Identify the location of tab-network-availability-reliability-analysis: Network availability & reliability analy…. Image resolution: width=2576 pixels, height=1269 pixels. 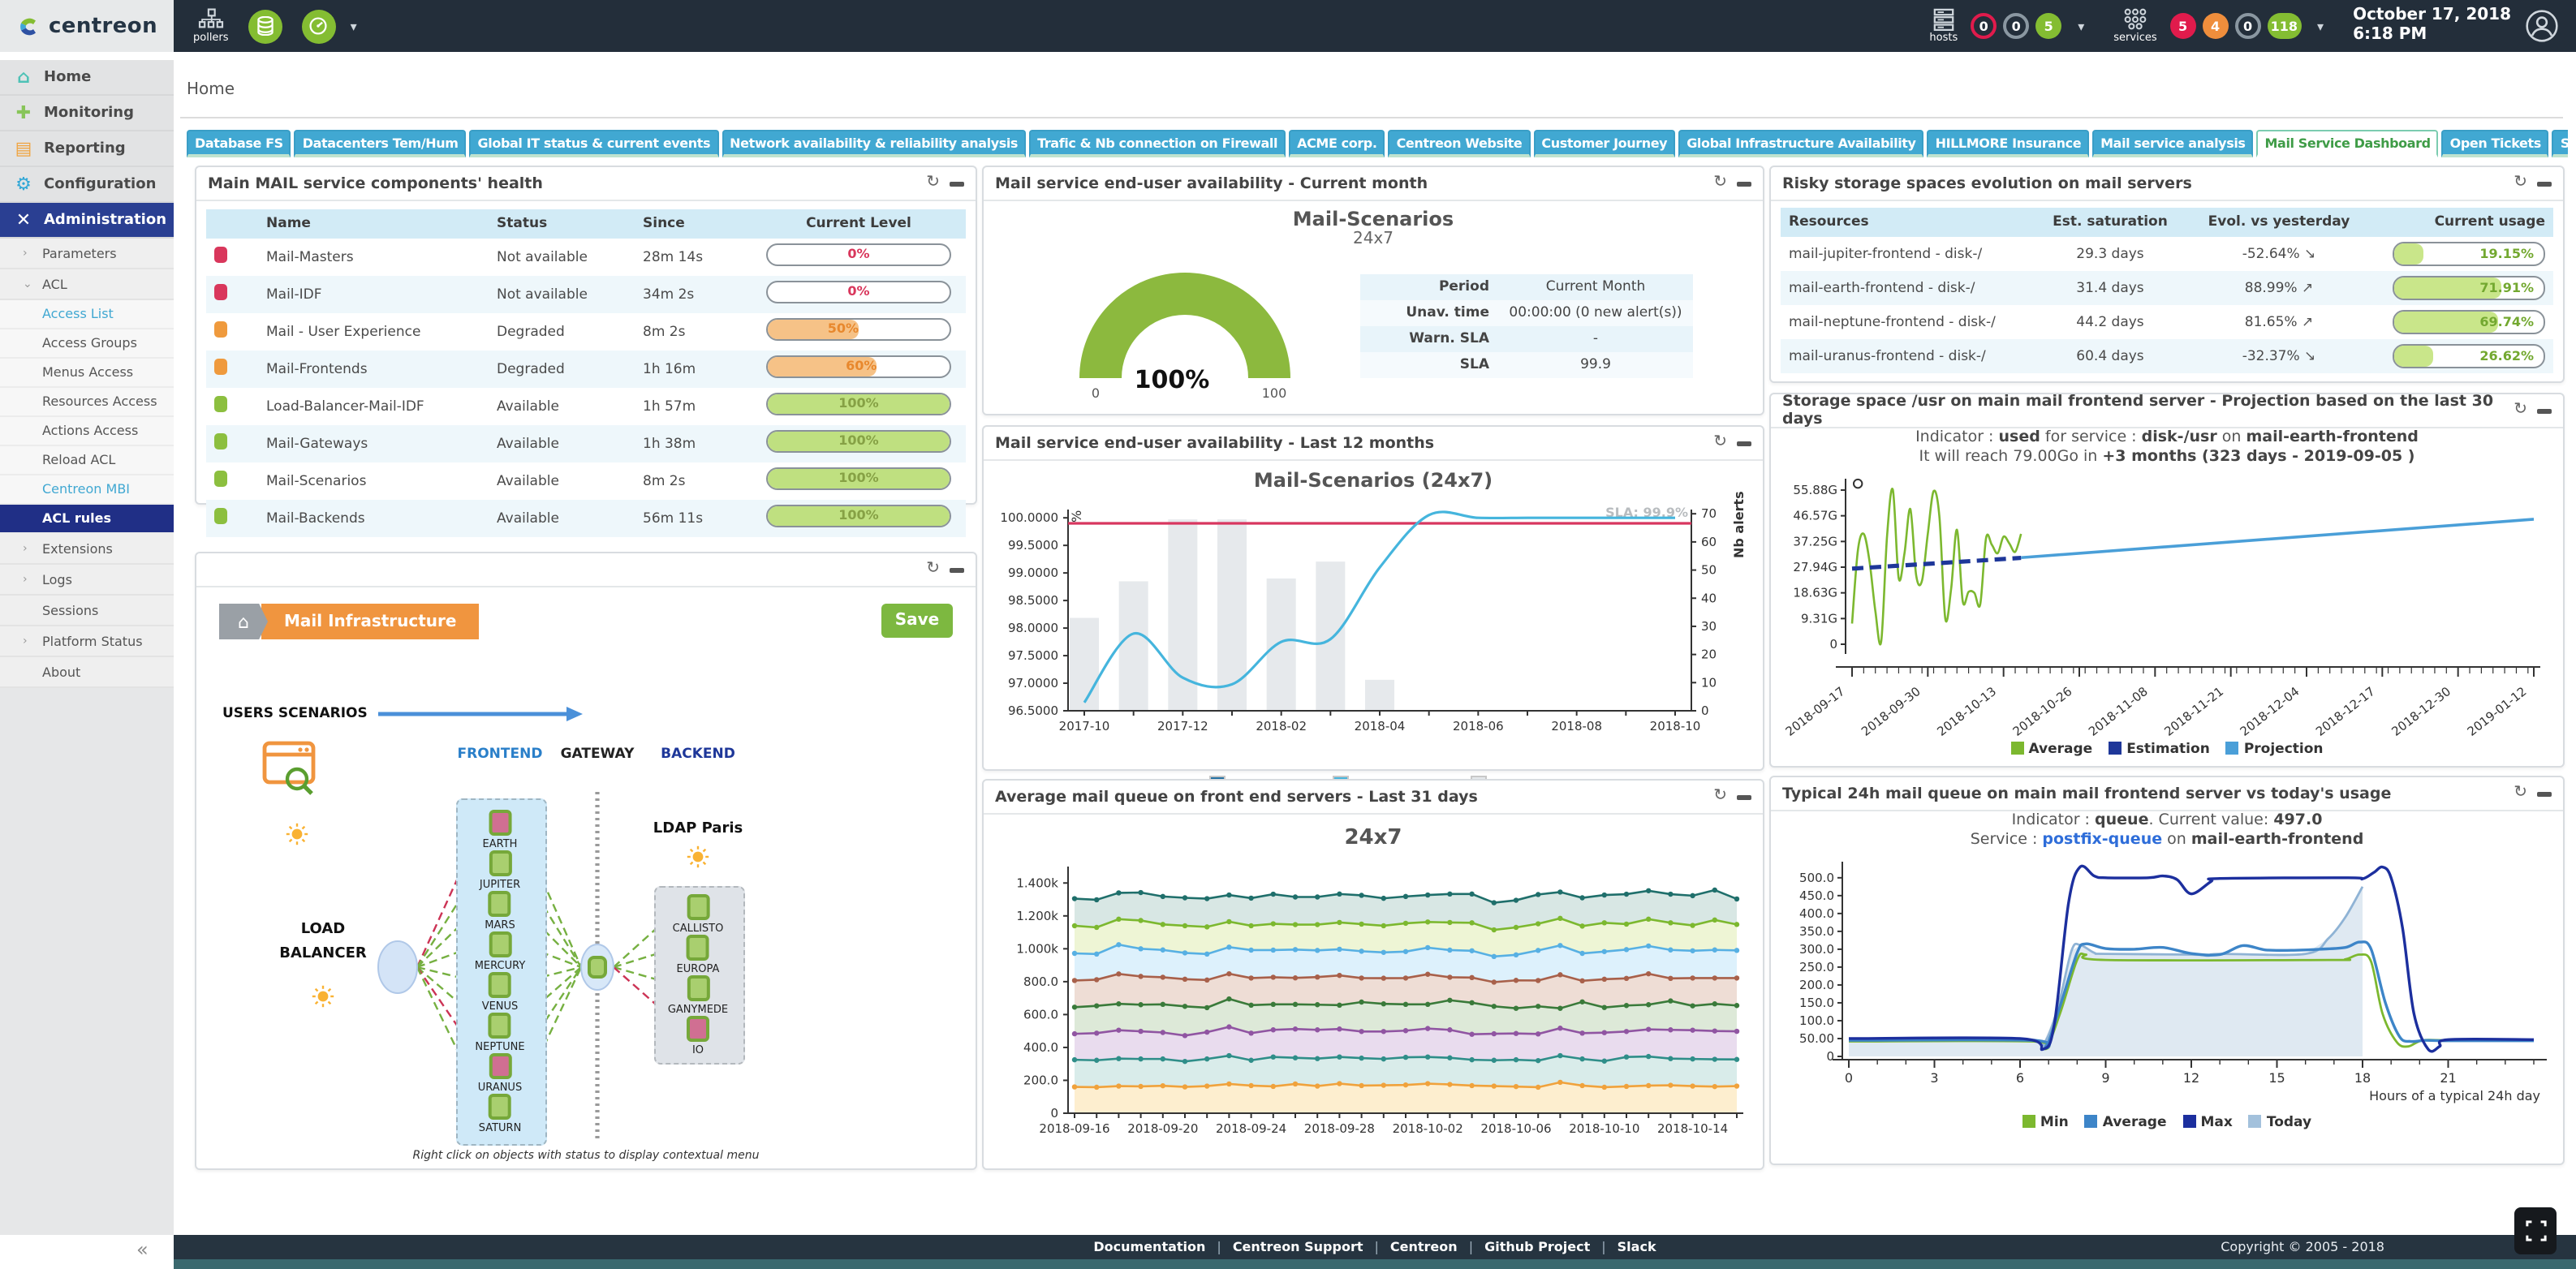
(875, 143).